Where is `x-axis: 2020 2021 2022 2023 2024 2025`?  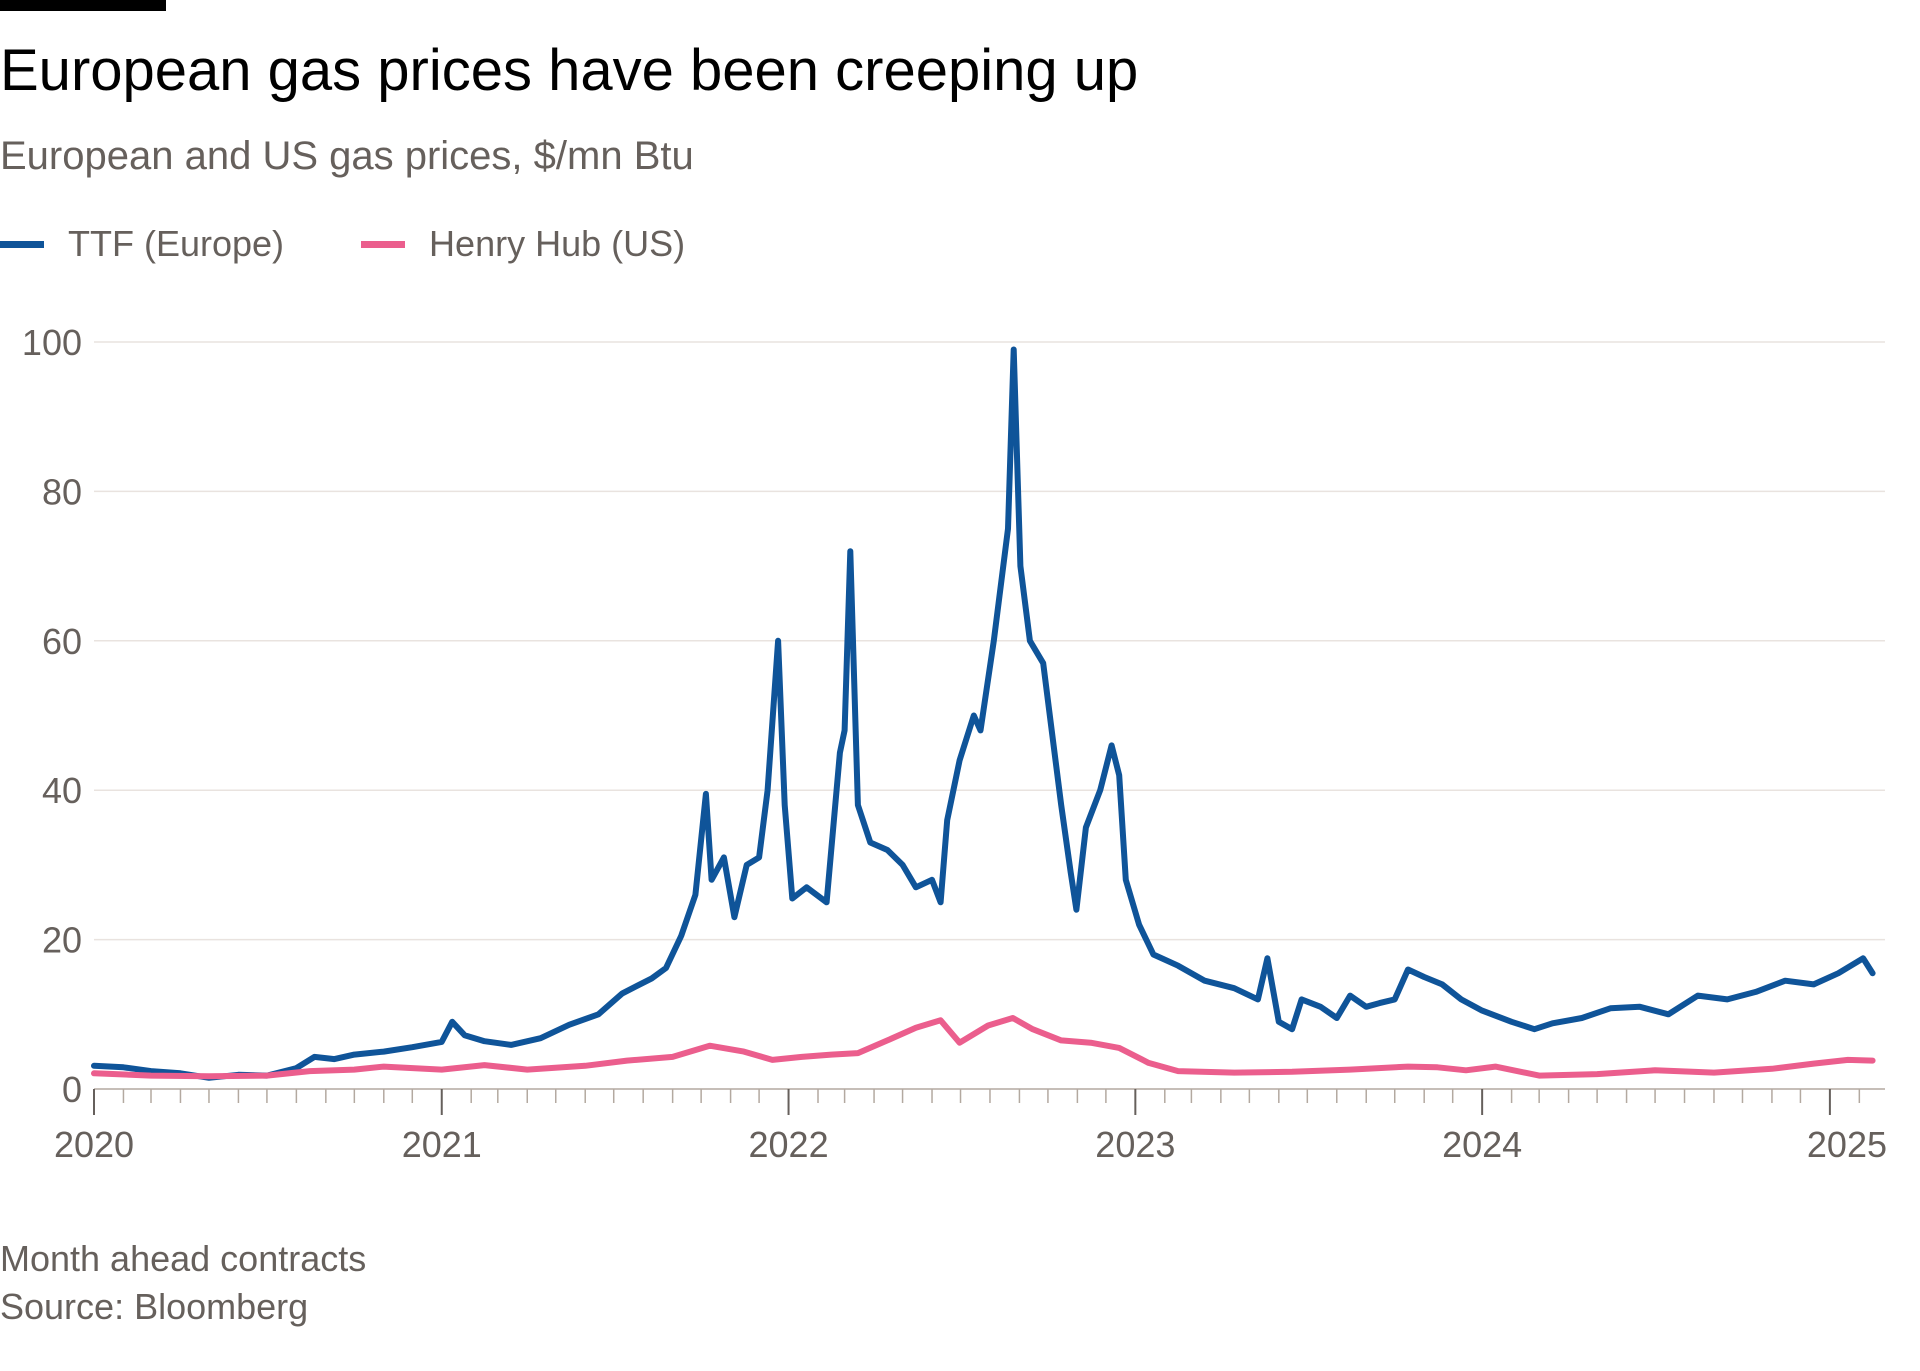 x-axis: 2020 2021 2022 2023 2024 2025 is located at coordinates (970, 1126).